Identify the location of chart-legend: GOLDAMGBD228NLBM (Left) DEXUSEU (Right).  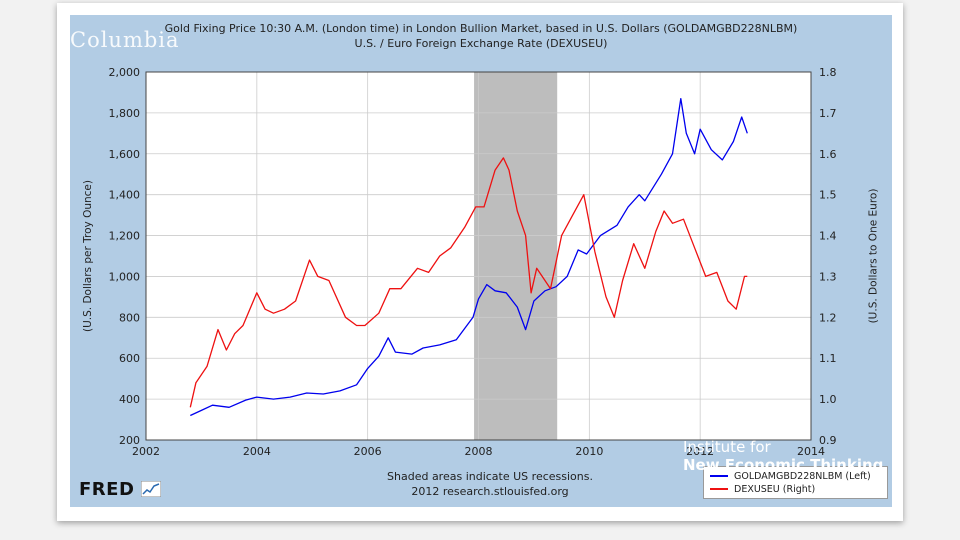
(795, 482).